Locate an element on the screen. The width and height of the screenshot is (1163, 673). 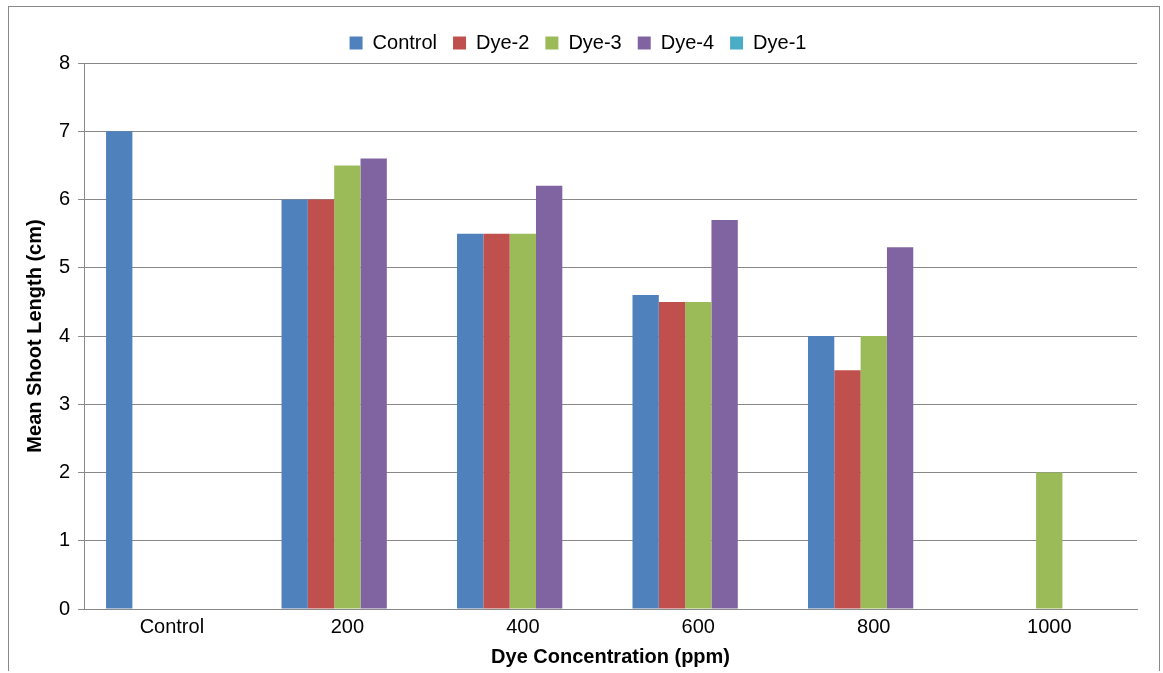
x-tick-label: 1000 is located at coordinates (1049, 625).